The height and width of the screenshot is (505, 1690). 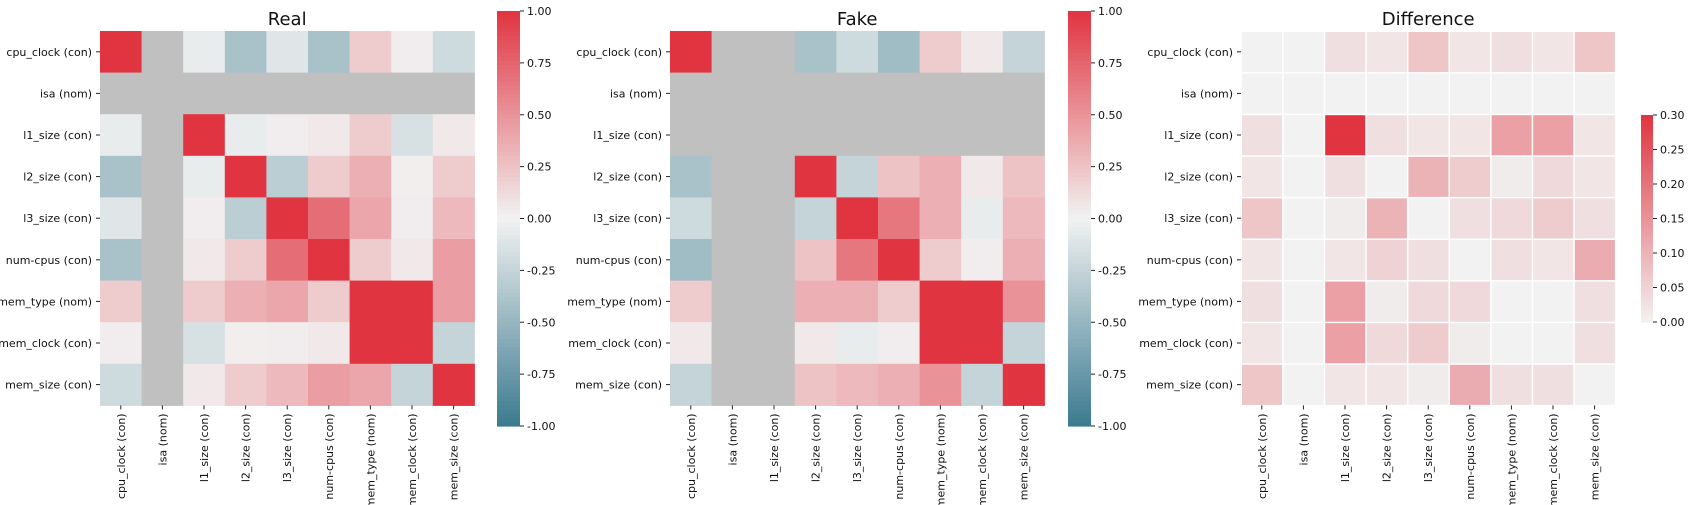 I want to click on colorbar-tick-label: -0.75, so click(x=541, y=374).